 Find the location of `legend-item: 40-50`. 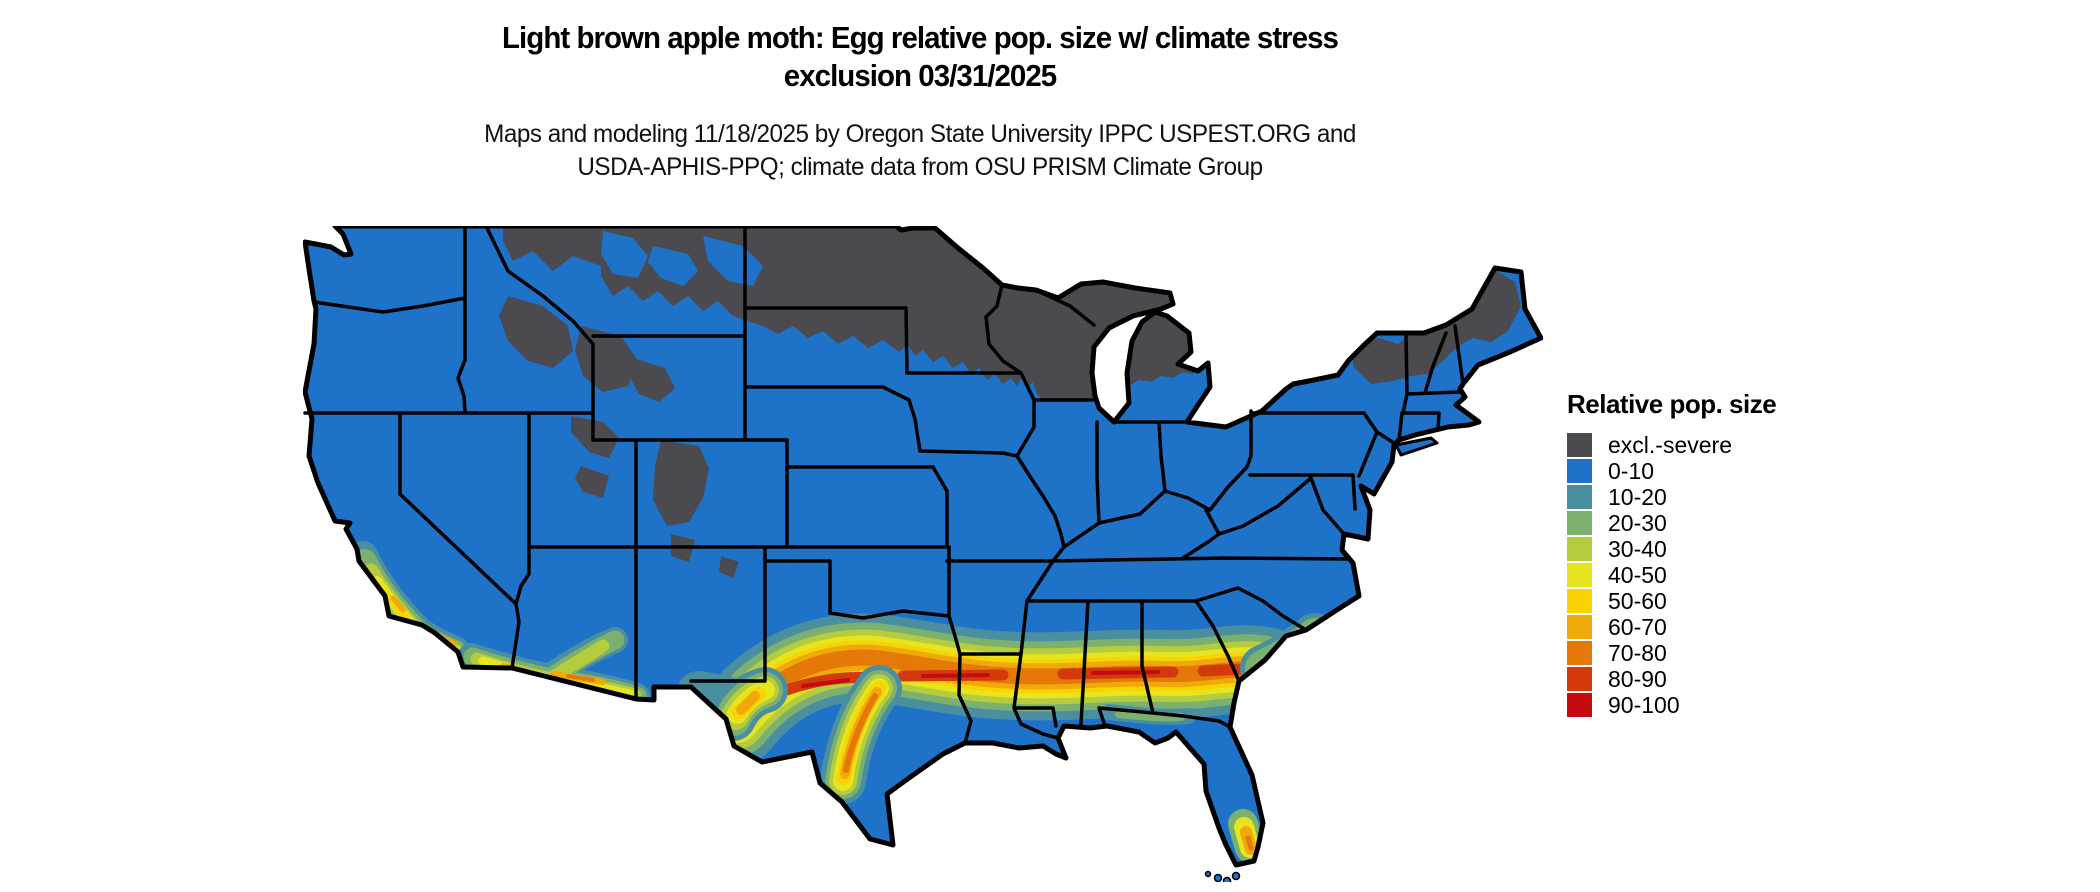

legend-item: 40-50 is located at coordinates (1717, 575).